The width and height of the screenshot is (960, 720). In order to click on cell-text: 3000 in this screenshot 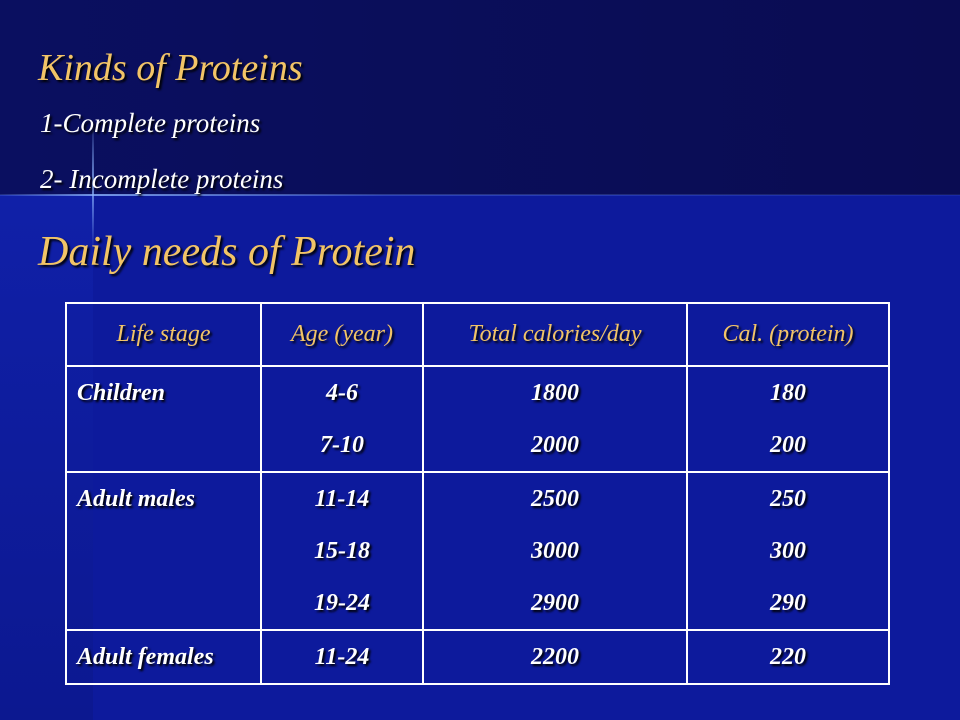, I will do `click(555, 551)`.